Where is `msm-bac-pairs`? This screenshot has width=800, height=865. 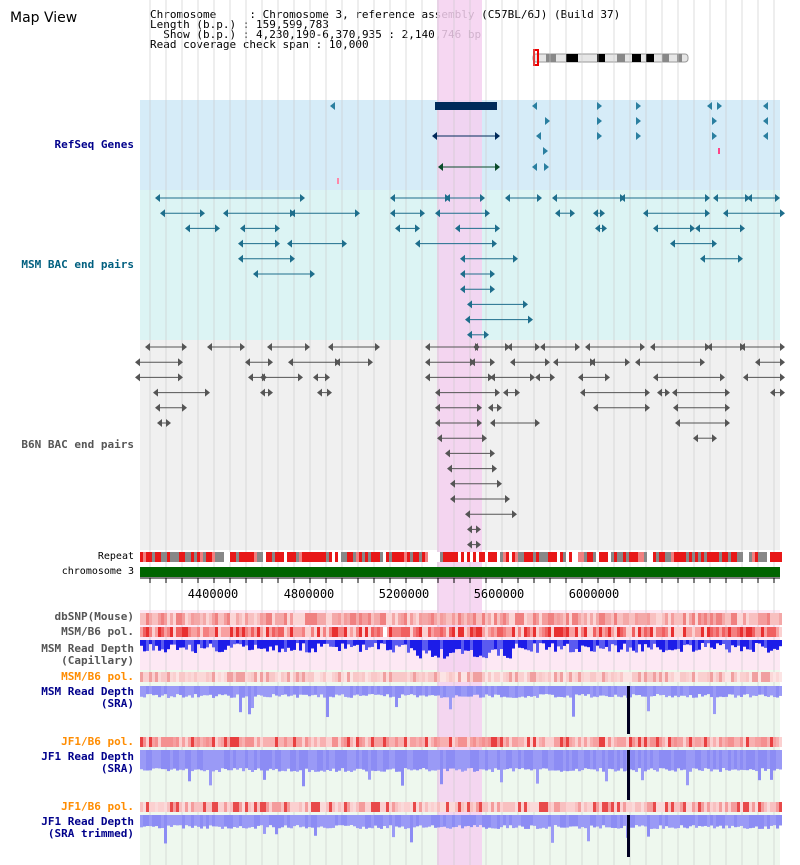 msm-bac-pairs is located at coordinates (470, 266).